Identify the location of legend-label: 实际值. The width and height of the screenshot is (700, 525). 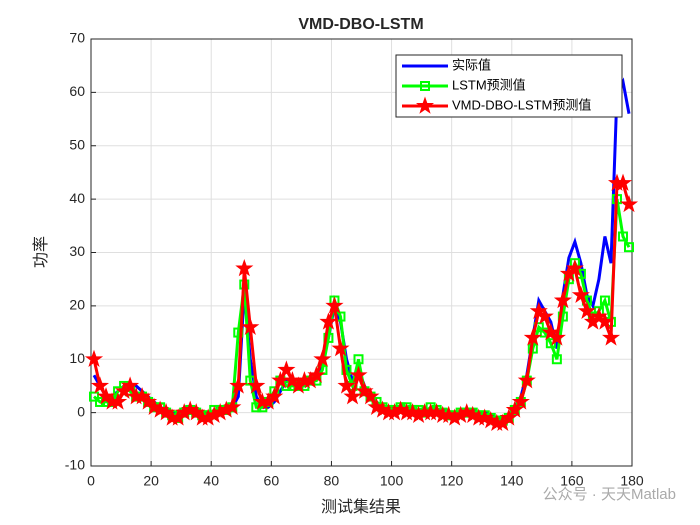
(471, 64).